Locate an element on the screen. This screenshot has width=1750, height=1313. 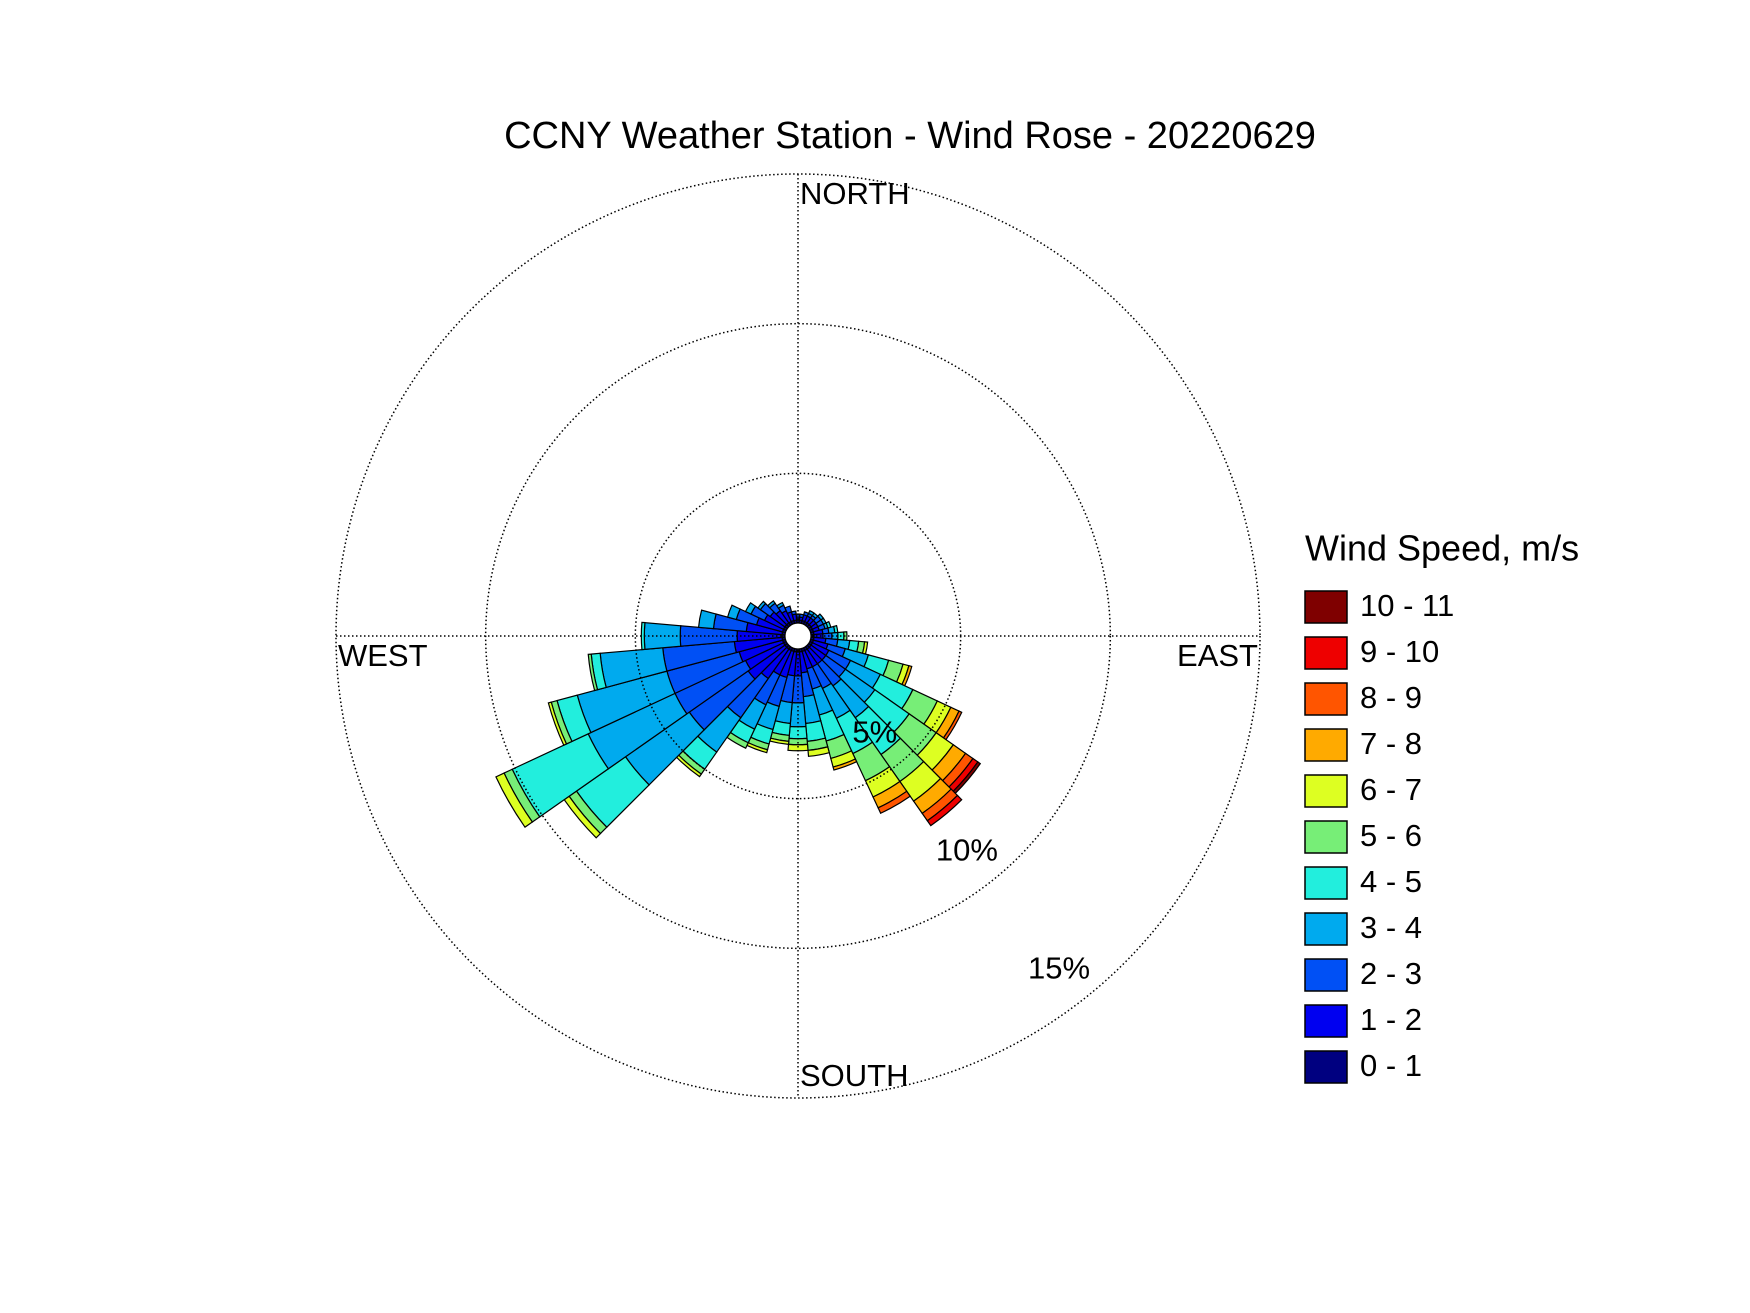
r-tick-label: 15% is located at coordinates (1059, 967).